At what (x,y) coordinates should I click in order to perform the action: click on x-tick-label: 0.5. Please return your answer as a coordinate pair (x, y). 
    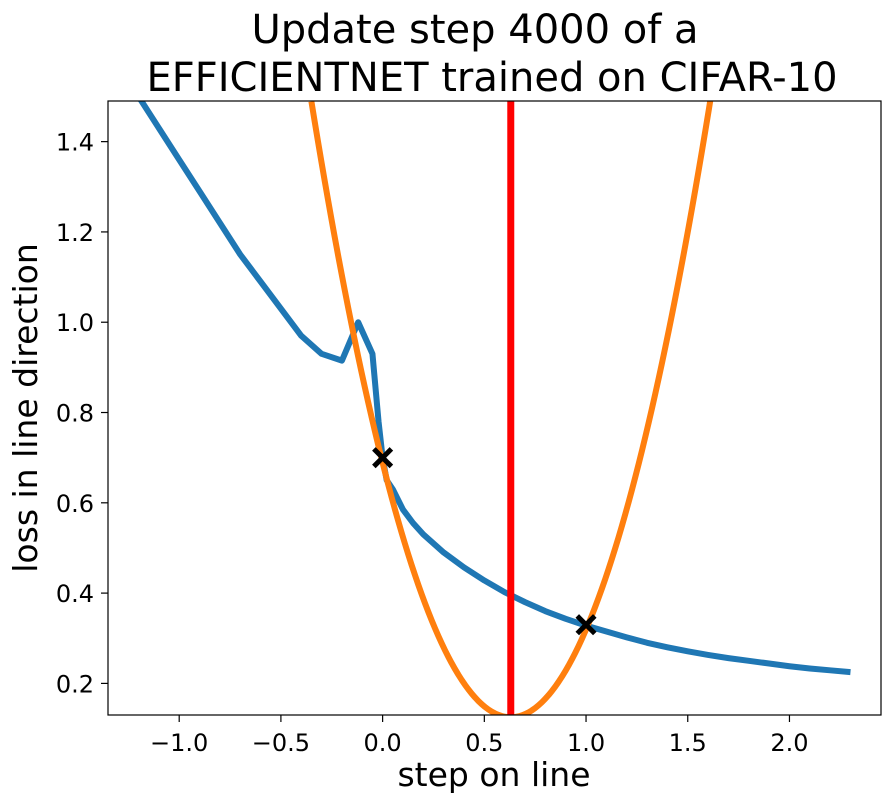
    Looking at the image, I should click on (484, 743).